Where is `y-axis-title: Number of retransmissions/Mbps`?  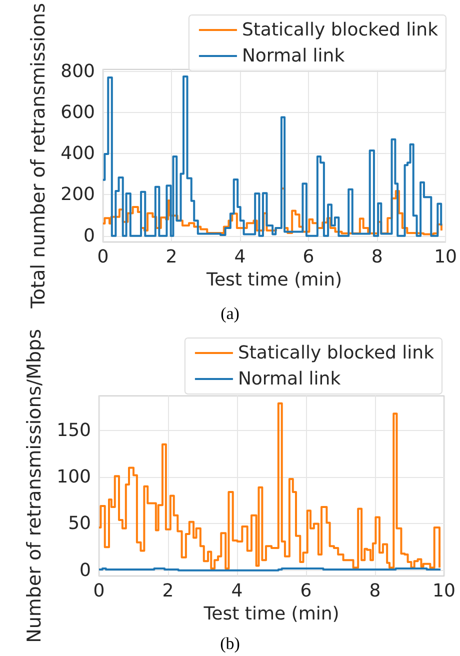 y-axis-title: Number of retransmissions/Mbps is located at coordinates (35, 486).